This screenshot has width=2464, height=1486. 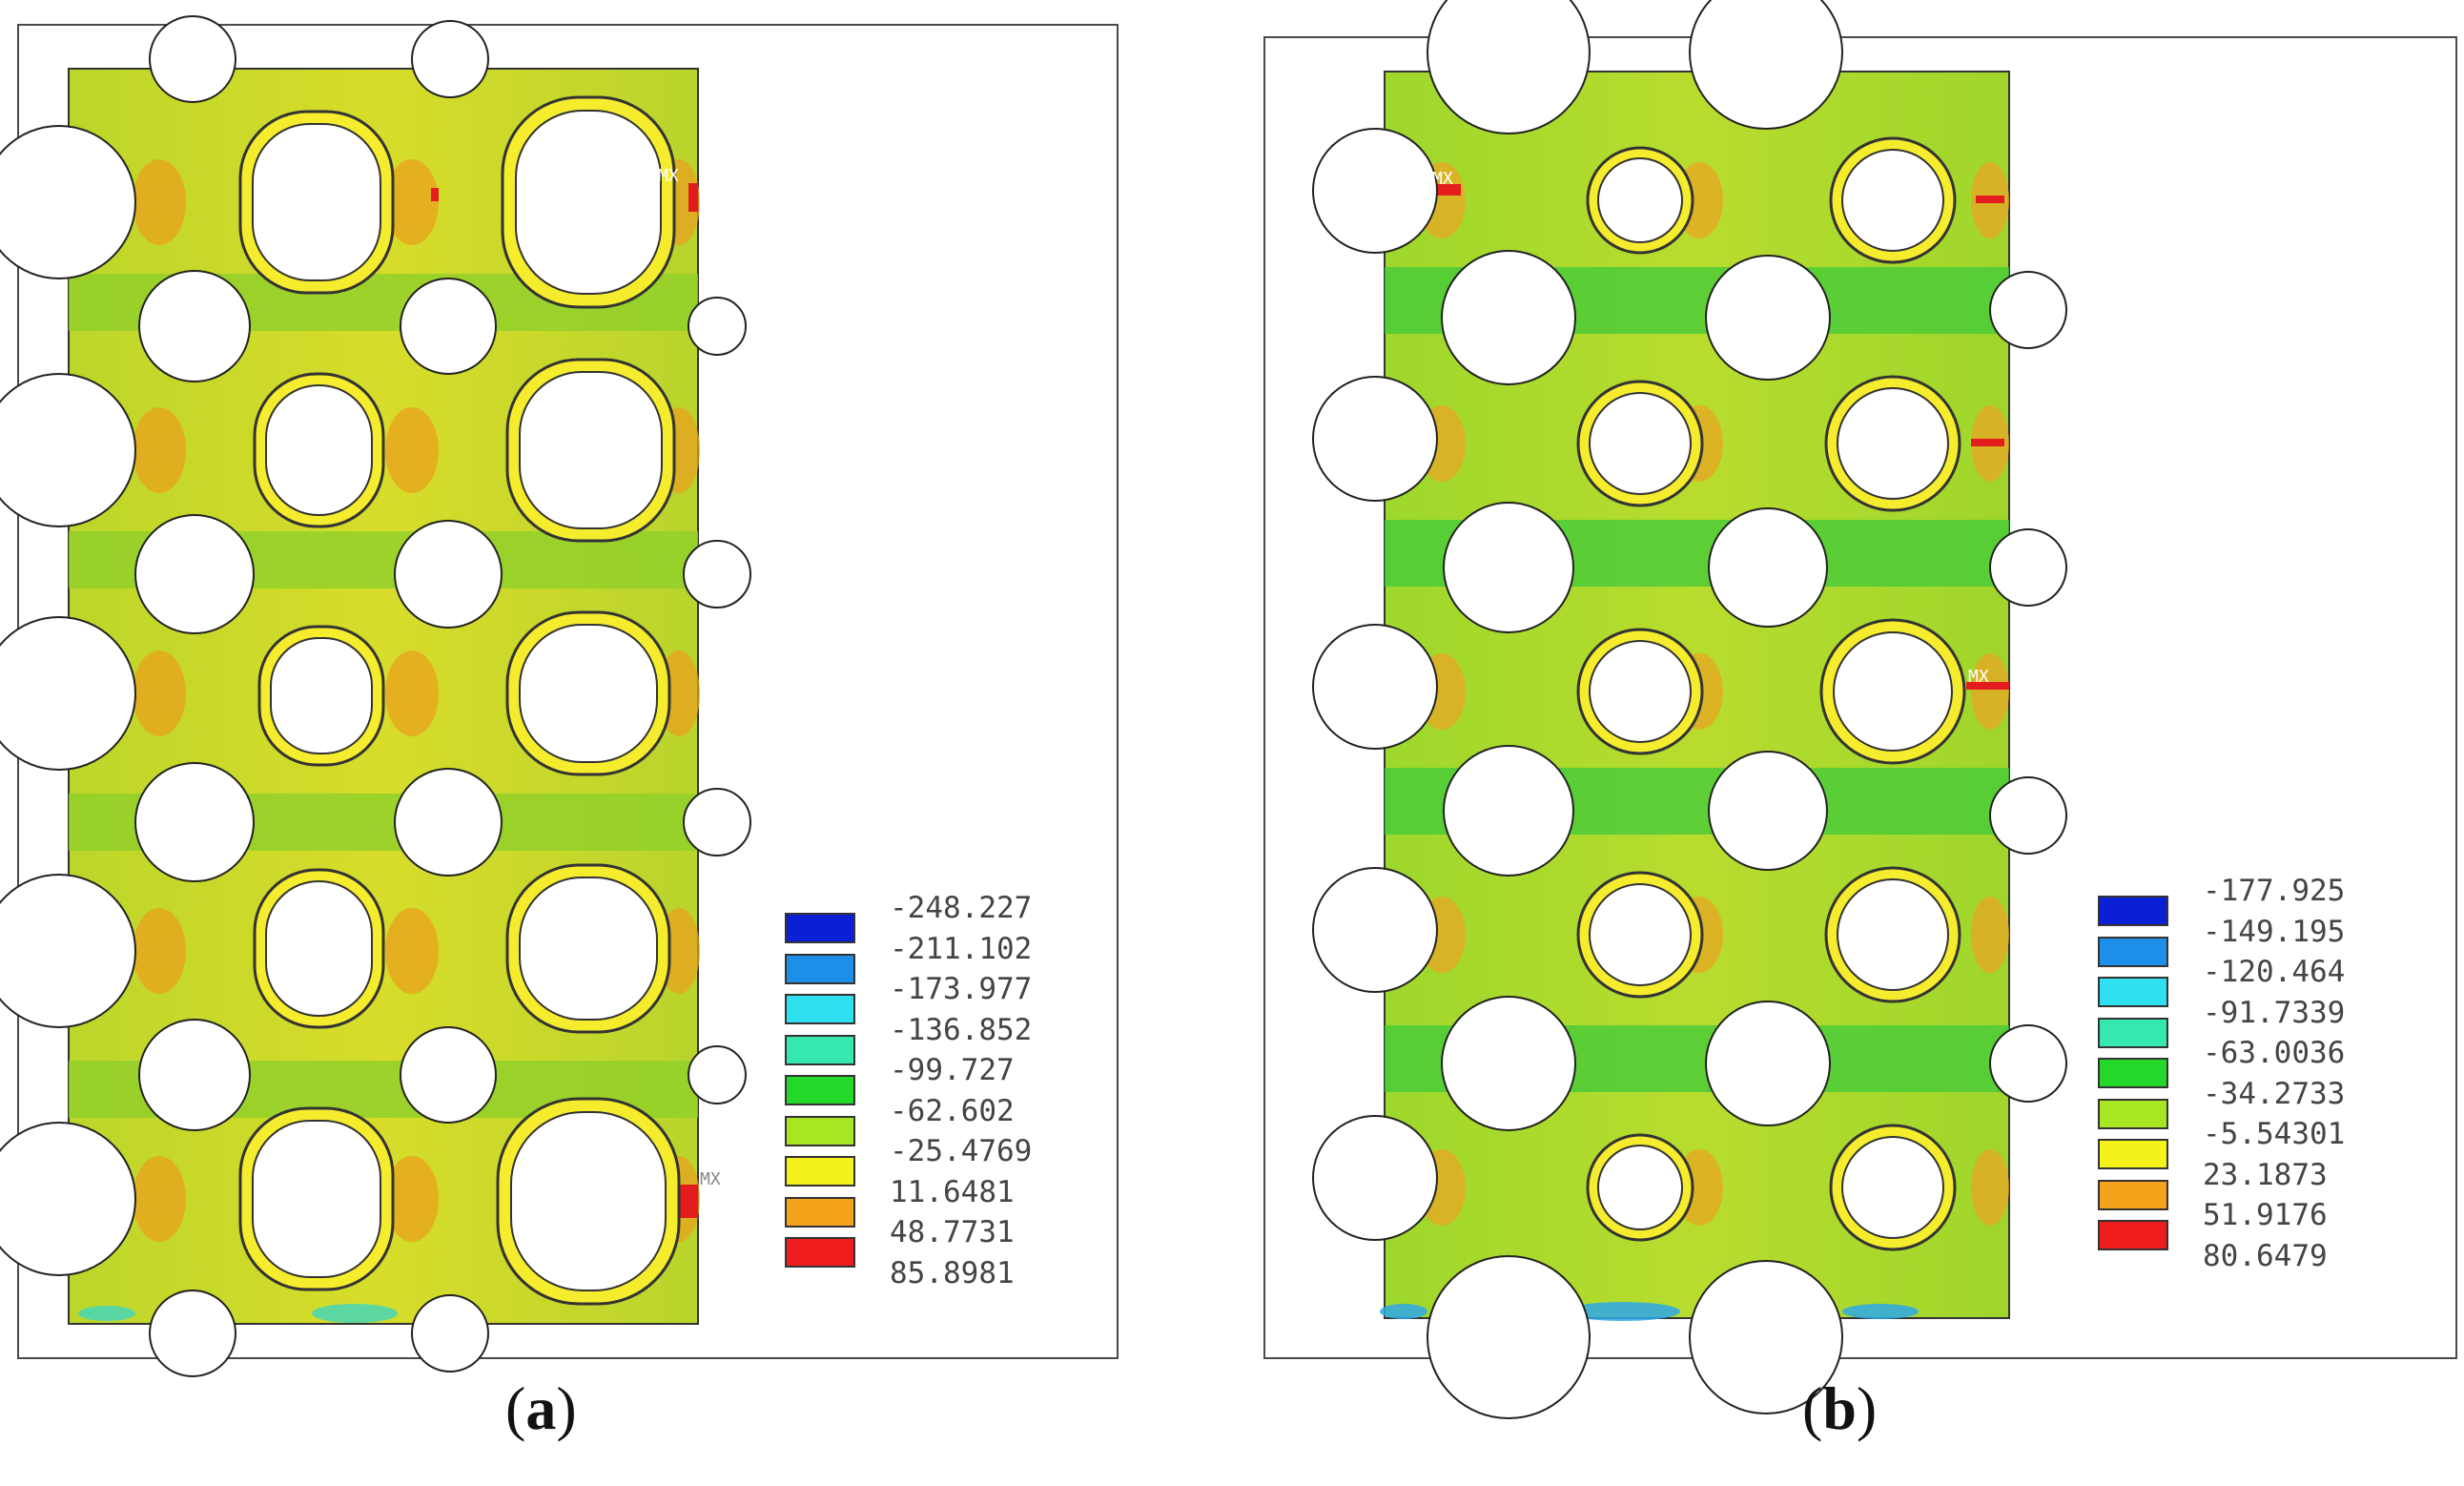 I want to click on legend-row: -62.602, so click(x=975, y=1104).